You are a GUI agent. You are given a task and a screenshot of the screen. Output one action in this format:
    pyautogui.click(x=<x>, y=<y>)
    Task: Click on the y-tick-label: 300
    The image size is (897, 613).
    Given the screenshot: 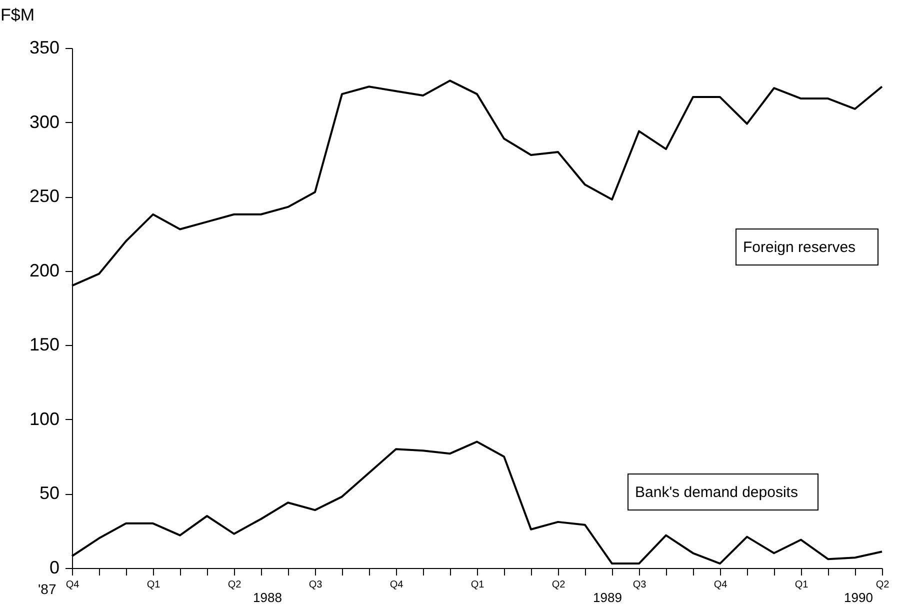 What is the action you would take?
    pyautogui.click(x=44, y=122)
    